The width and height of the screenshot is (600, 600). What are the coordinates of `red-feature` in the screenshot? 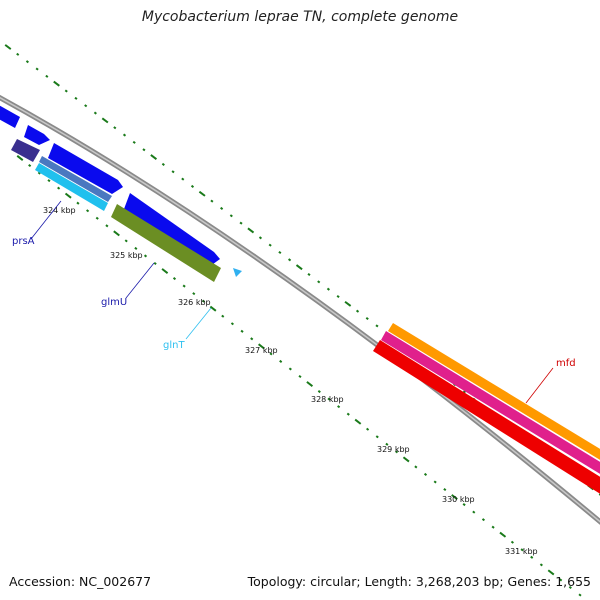 It's located at (486, 420).